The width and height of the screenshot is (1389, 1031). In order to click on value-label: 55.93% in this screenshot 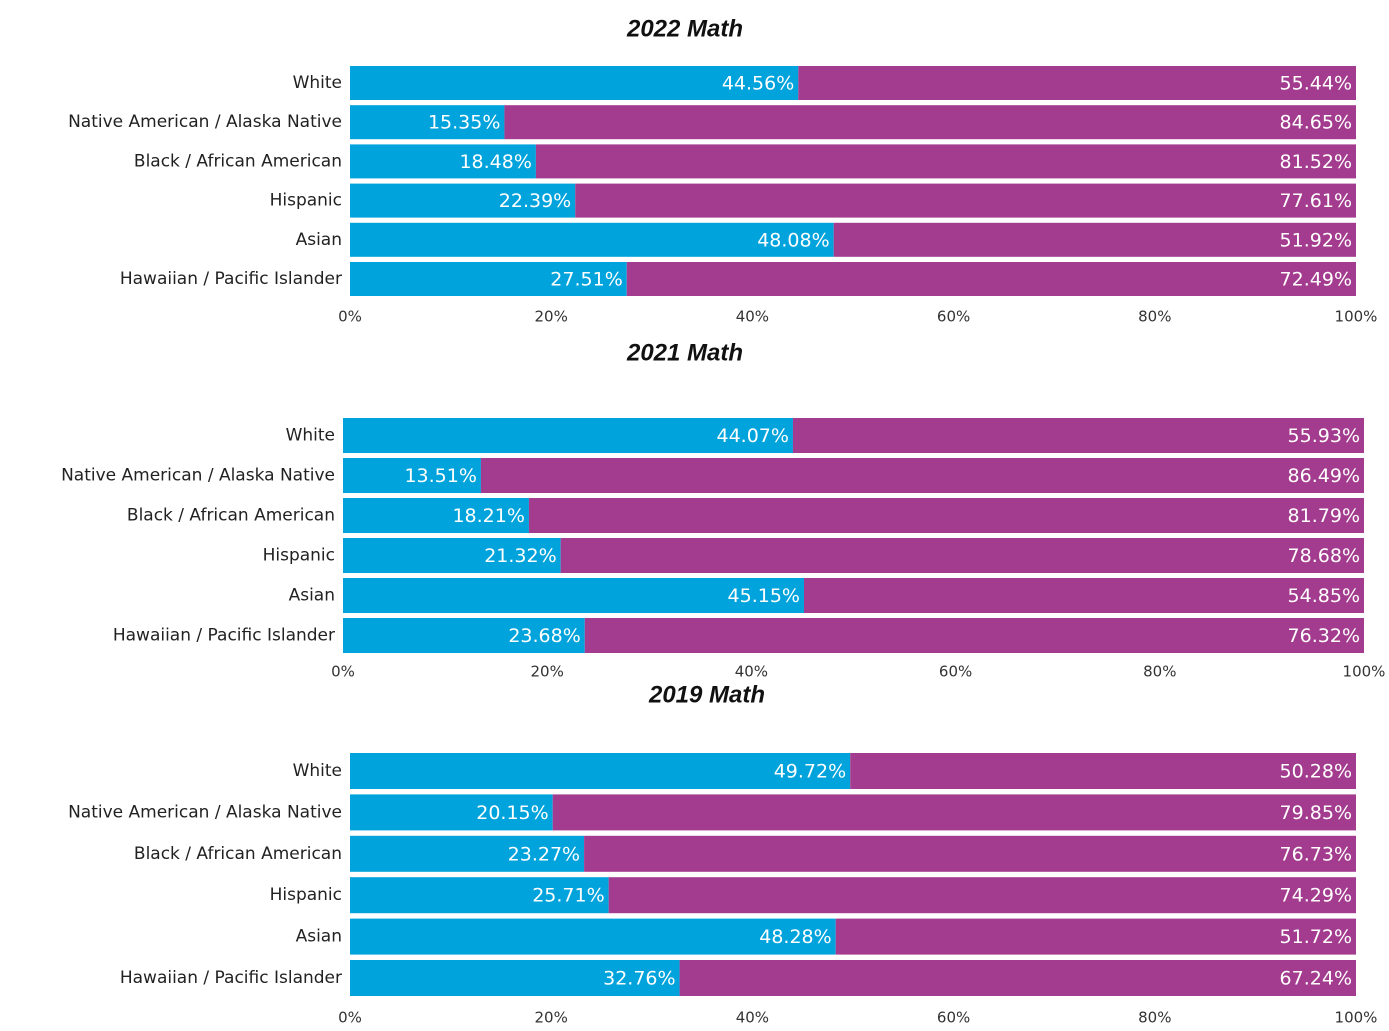, I will do `click(1324, 436)`.